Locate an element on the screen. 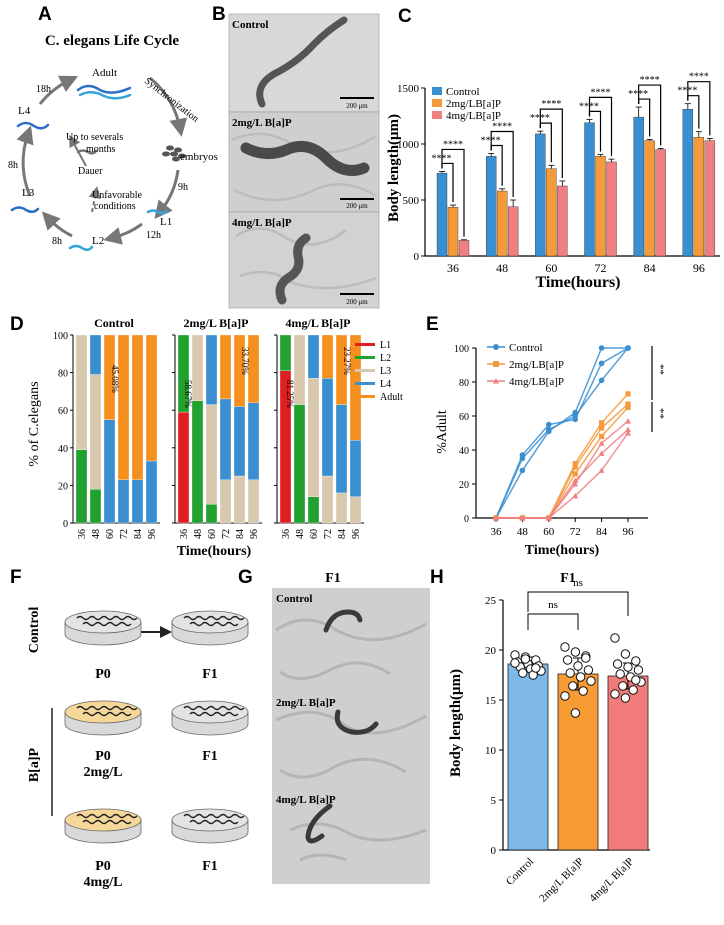  d-xtick-label: 60 is located at coordinates (314, 534).